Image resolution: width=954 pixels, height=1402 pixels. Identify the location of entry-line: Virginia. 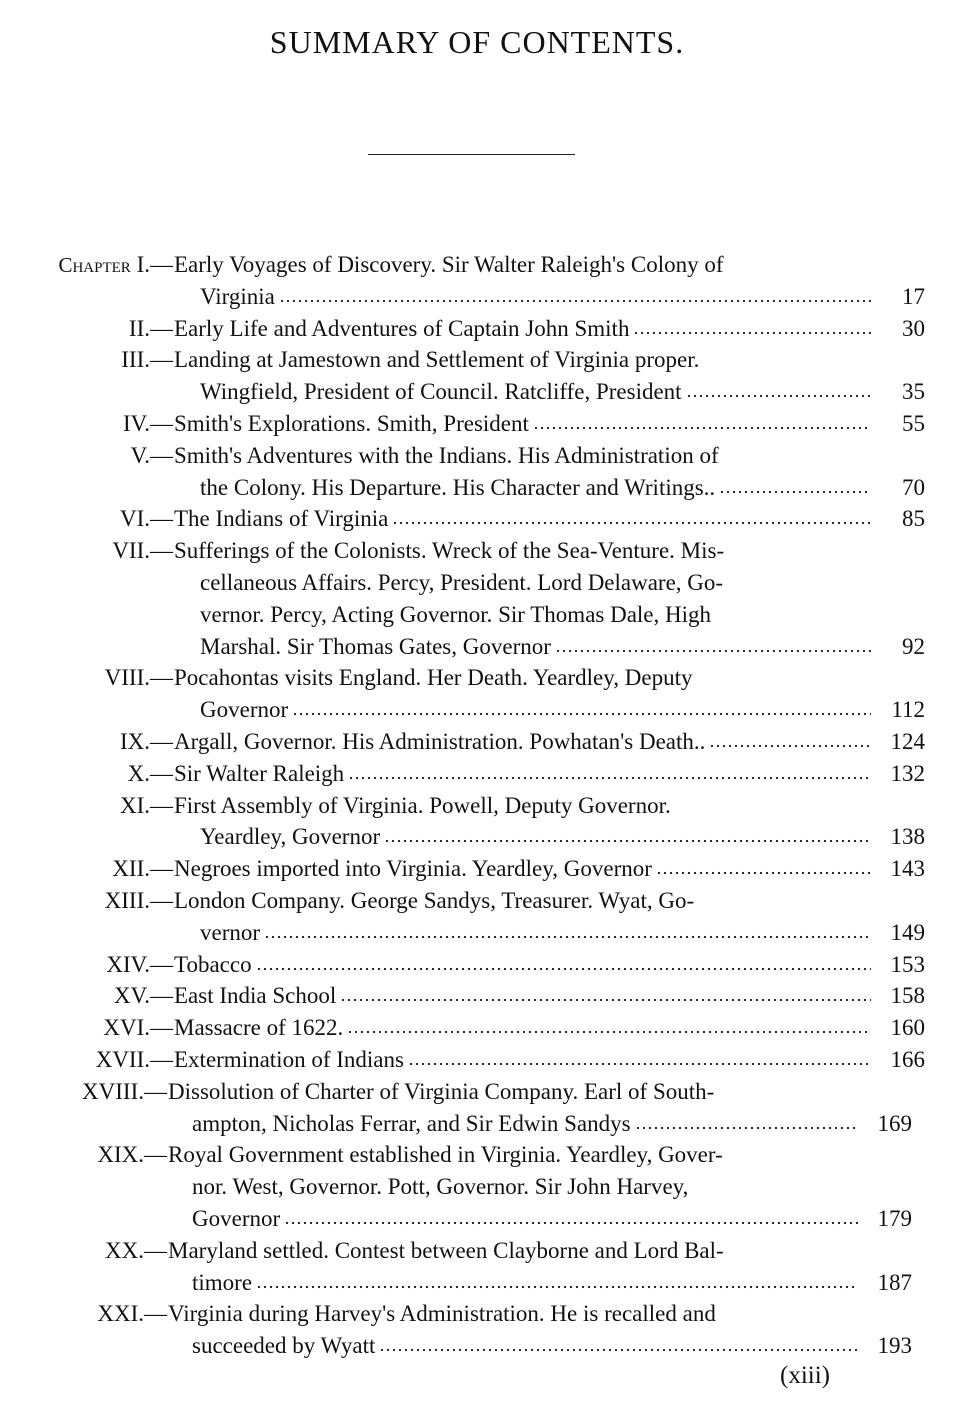
(540, 297).